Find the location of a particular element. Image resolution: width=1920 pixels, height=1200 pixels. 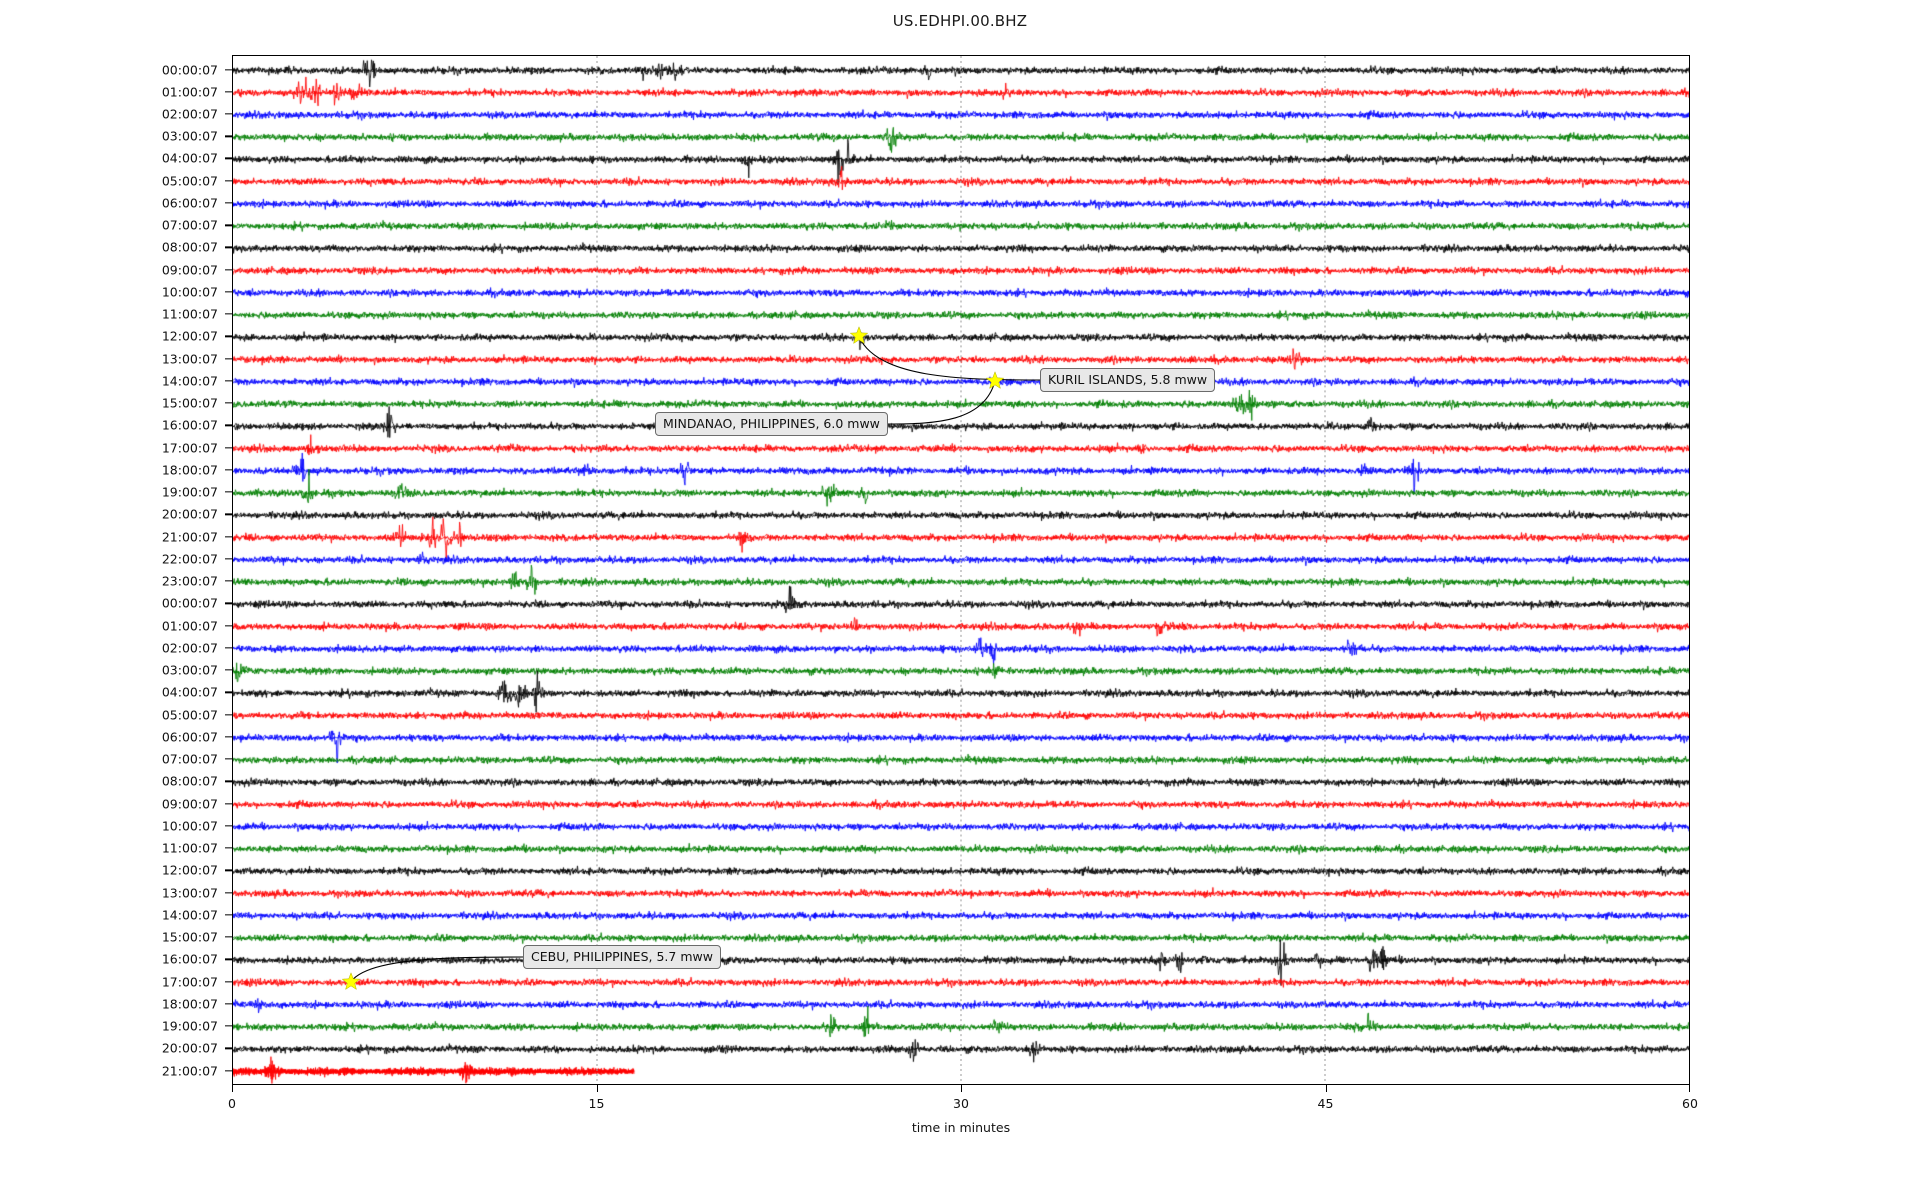

y-tick-label-17: 17:00:07 is located at coordinates (189, 448).